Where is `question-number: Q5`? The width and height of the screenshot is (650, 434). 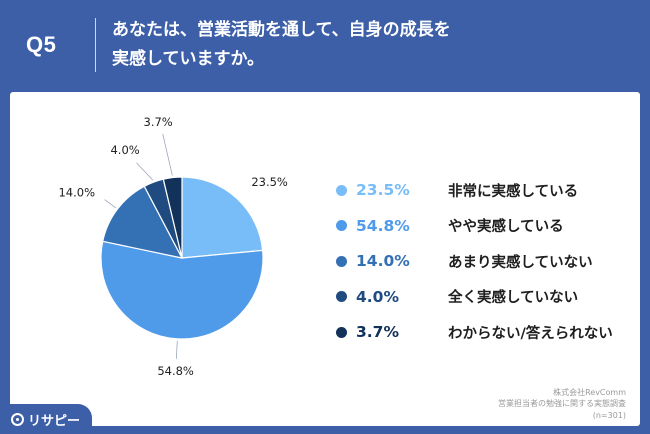 question-number: Q5 is located at coordinates (41, 44).